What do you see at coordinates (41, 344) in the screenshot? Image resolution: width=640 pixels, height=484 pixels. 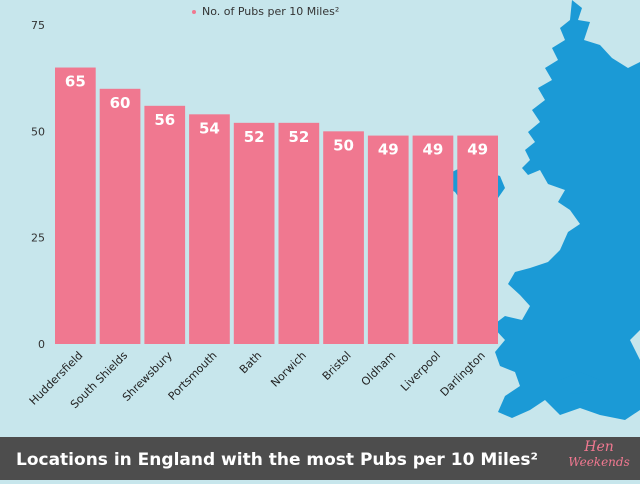 I see `y-tick-label: 0` at bounding box center [41, 344].